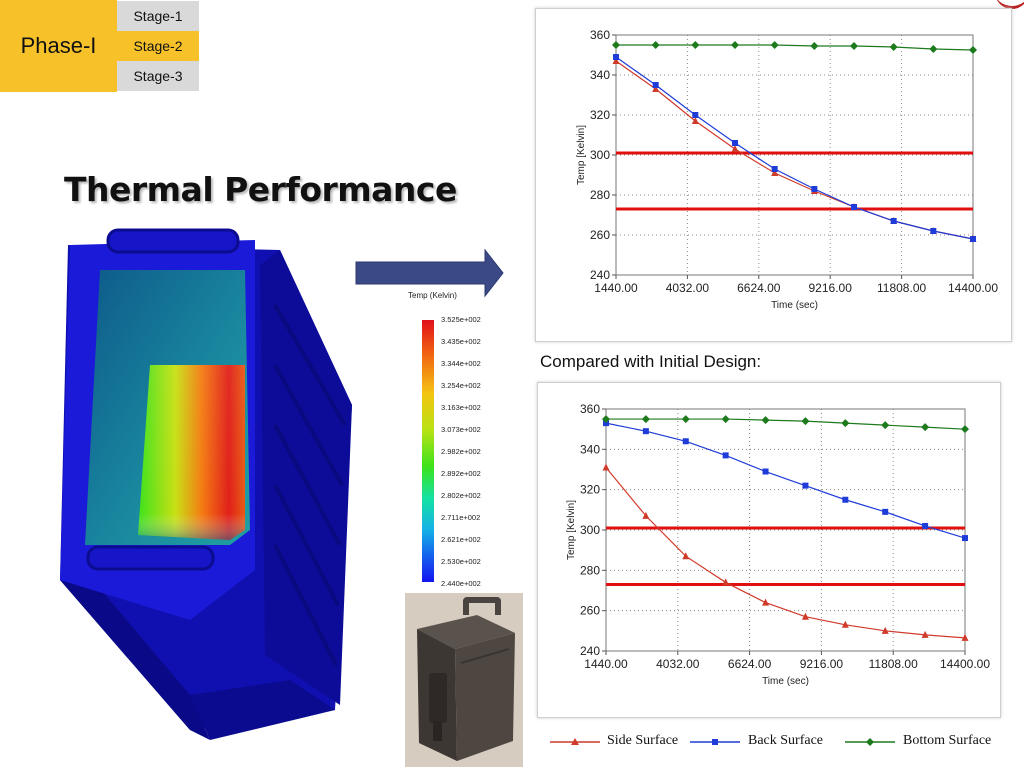 The height and width of the screenshot is (768, 1024). I want to click on legend-bottom-marker, so click(870, 742).